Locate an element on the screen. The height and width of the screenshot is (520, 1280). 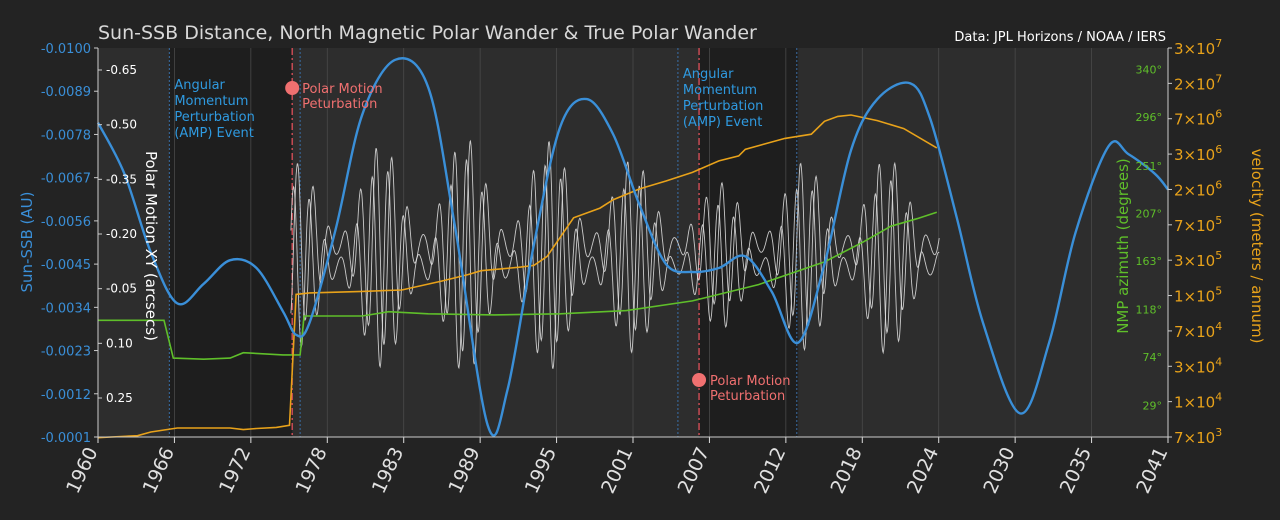
left-tick-label: -0.0100 is located at coordinates (66, 49).